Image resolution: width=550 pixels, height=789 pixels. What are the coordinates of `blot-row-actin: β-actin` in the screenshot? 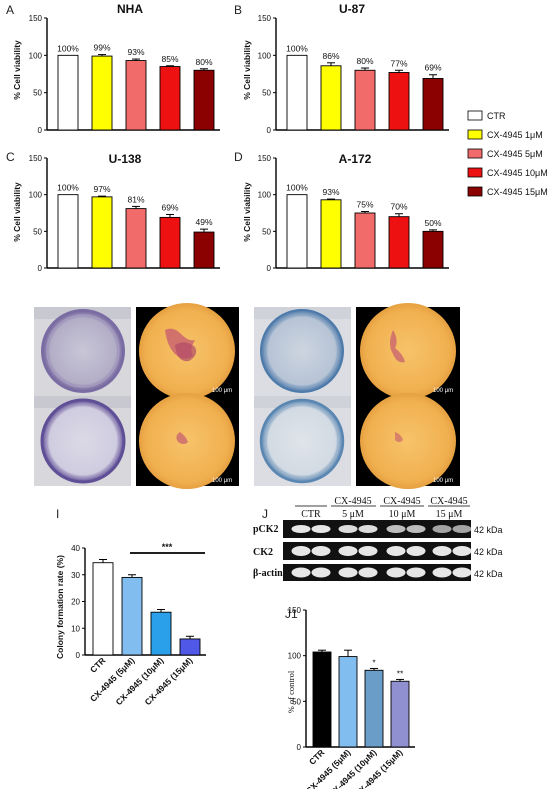 It's located at (268, 573).